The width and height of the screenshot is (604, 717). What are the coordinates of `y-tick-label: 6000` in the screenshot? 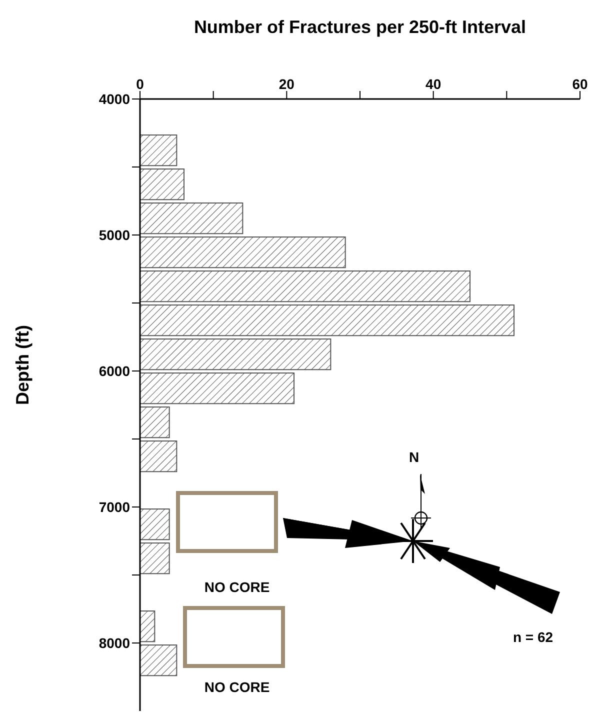 It's located at (114, 370).